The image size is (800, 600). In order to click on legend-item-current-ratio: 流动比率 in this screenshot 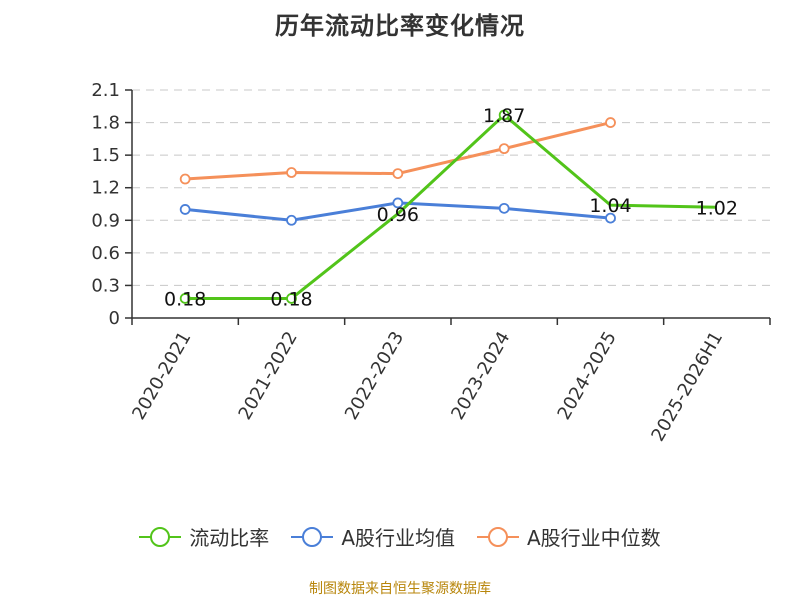, I will do `click(204, 536)`.